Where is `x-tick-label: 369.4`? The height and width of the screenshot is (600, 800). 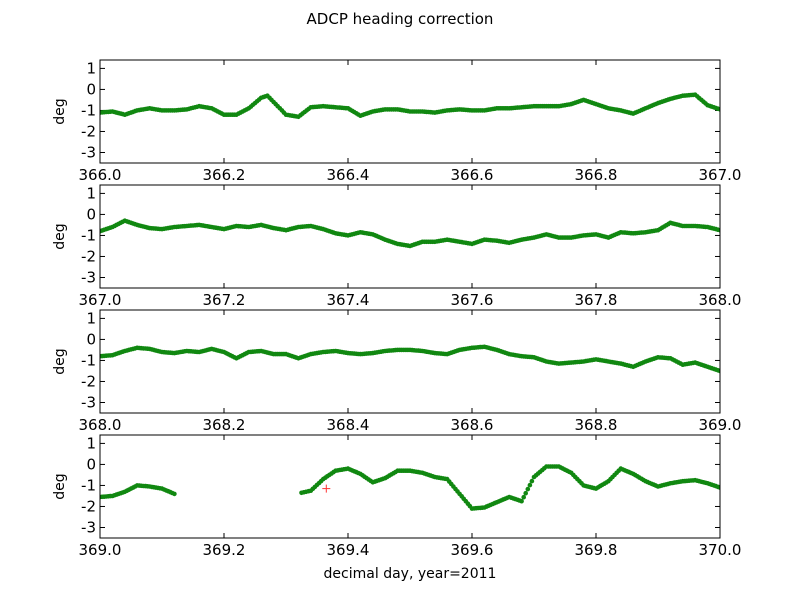 x-tick-label: 369.4 is located at coordinates (348, 550).